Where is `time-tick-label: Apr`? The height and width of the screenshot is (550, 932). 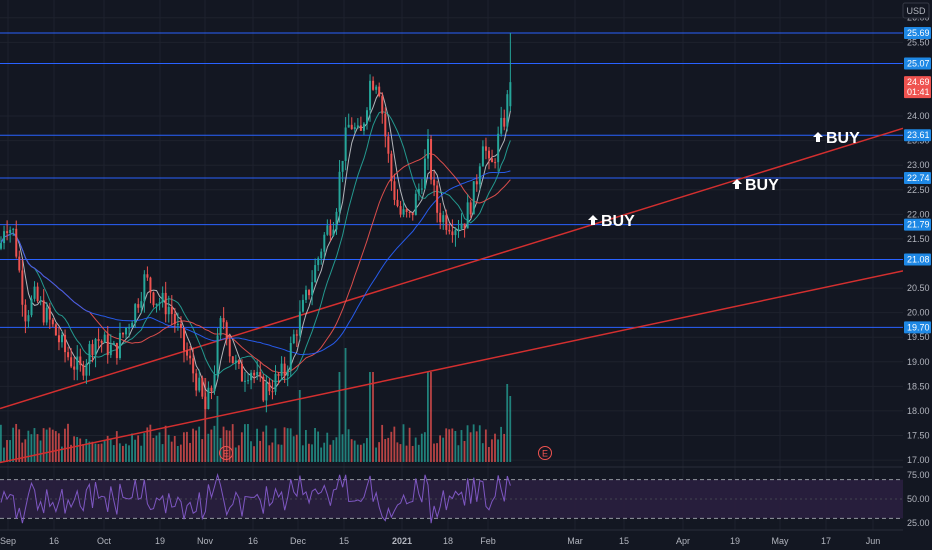
time-tick-label: Apr is located at coordinates (683, 541).